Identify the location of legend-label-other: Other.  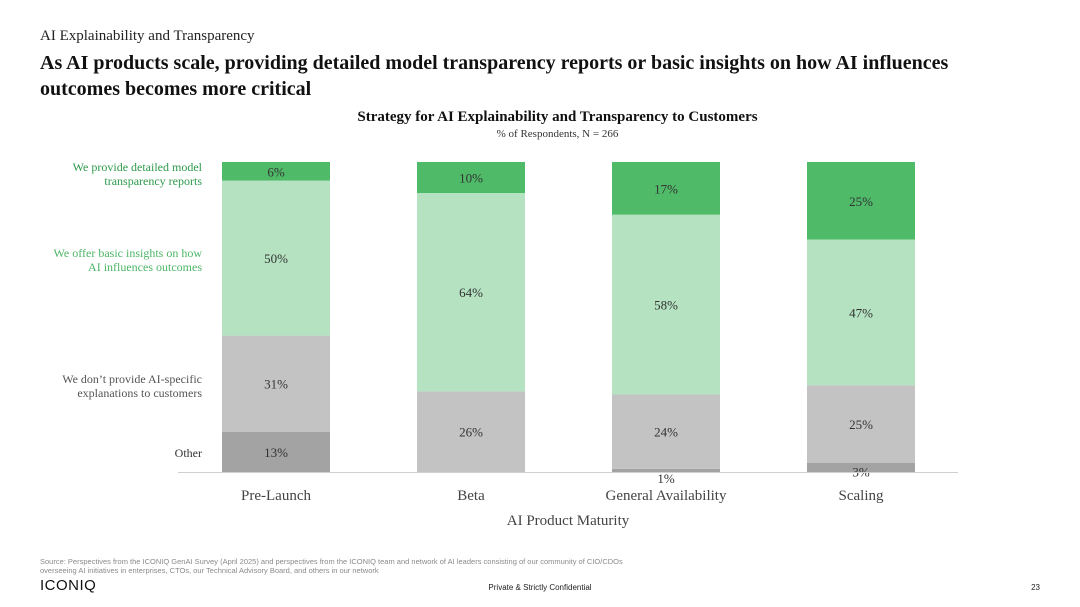
(188, 453).